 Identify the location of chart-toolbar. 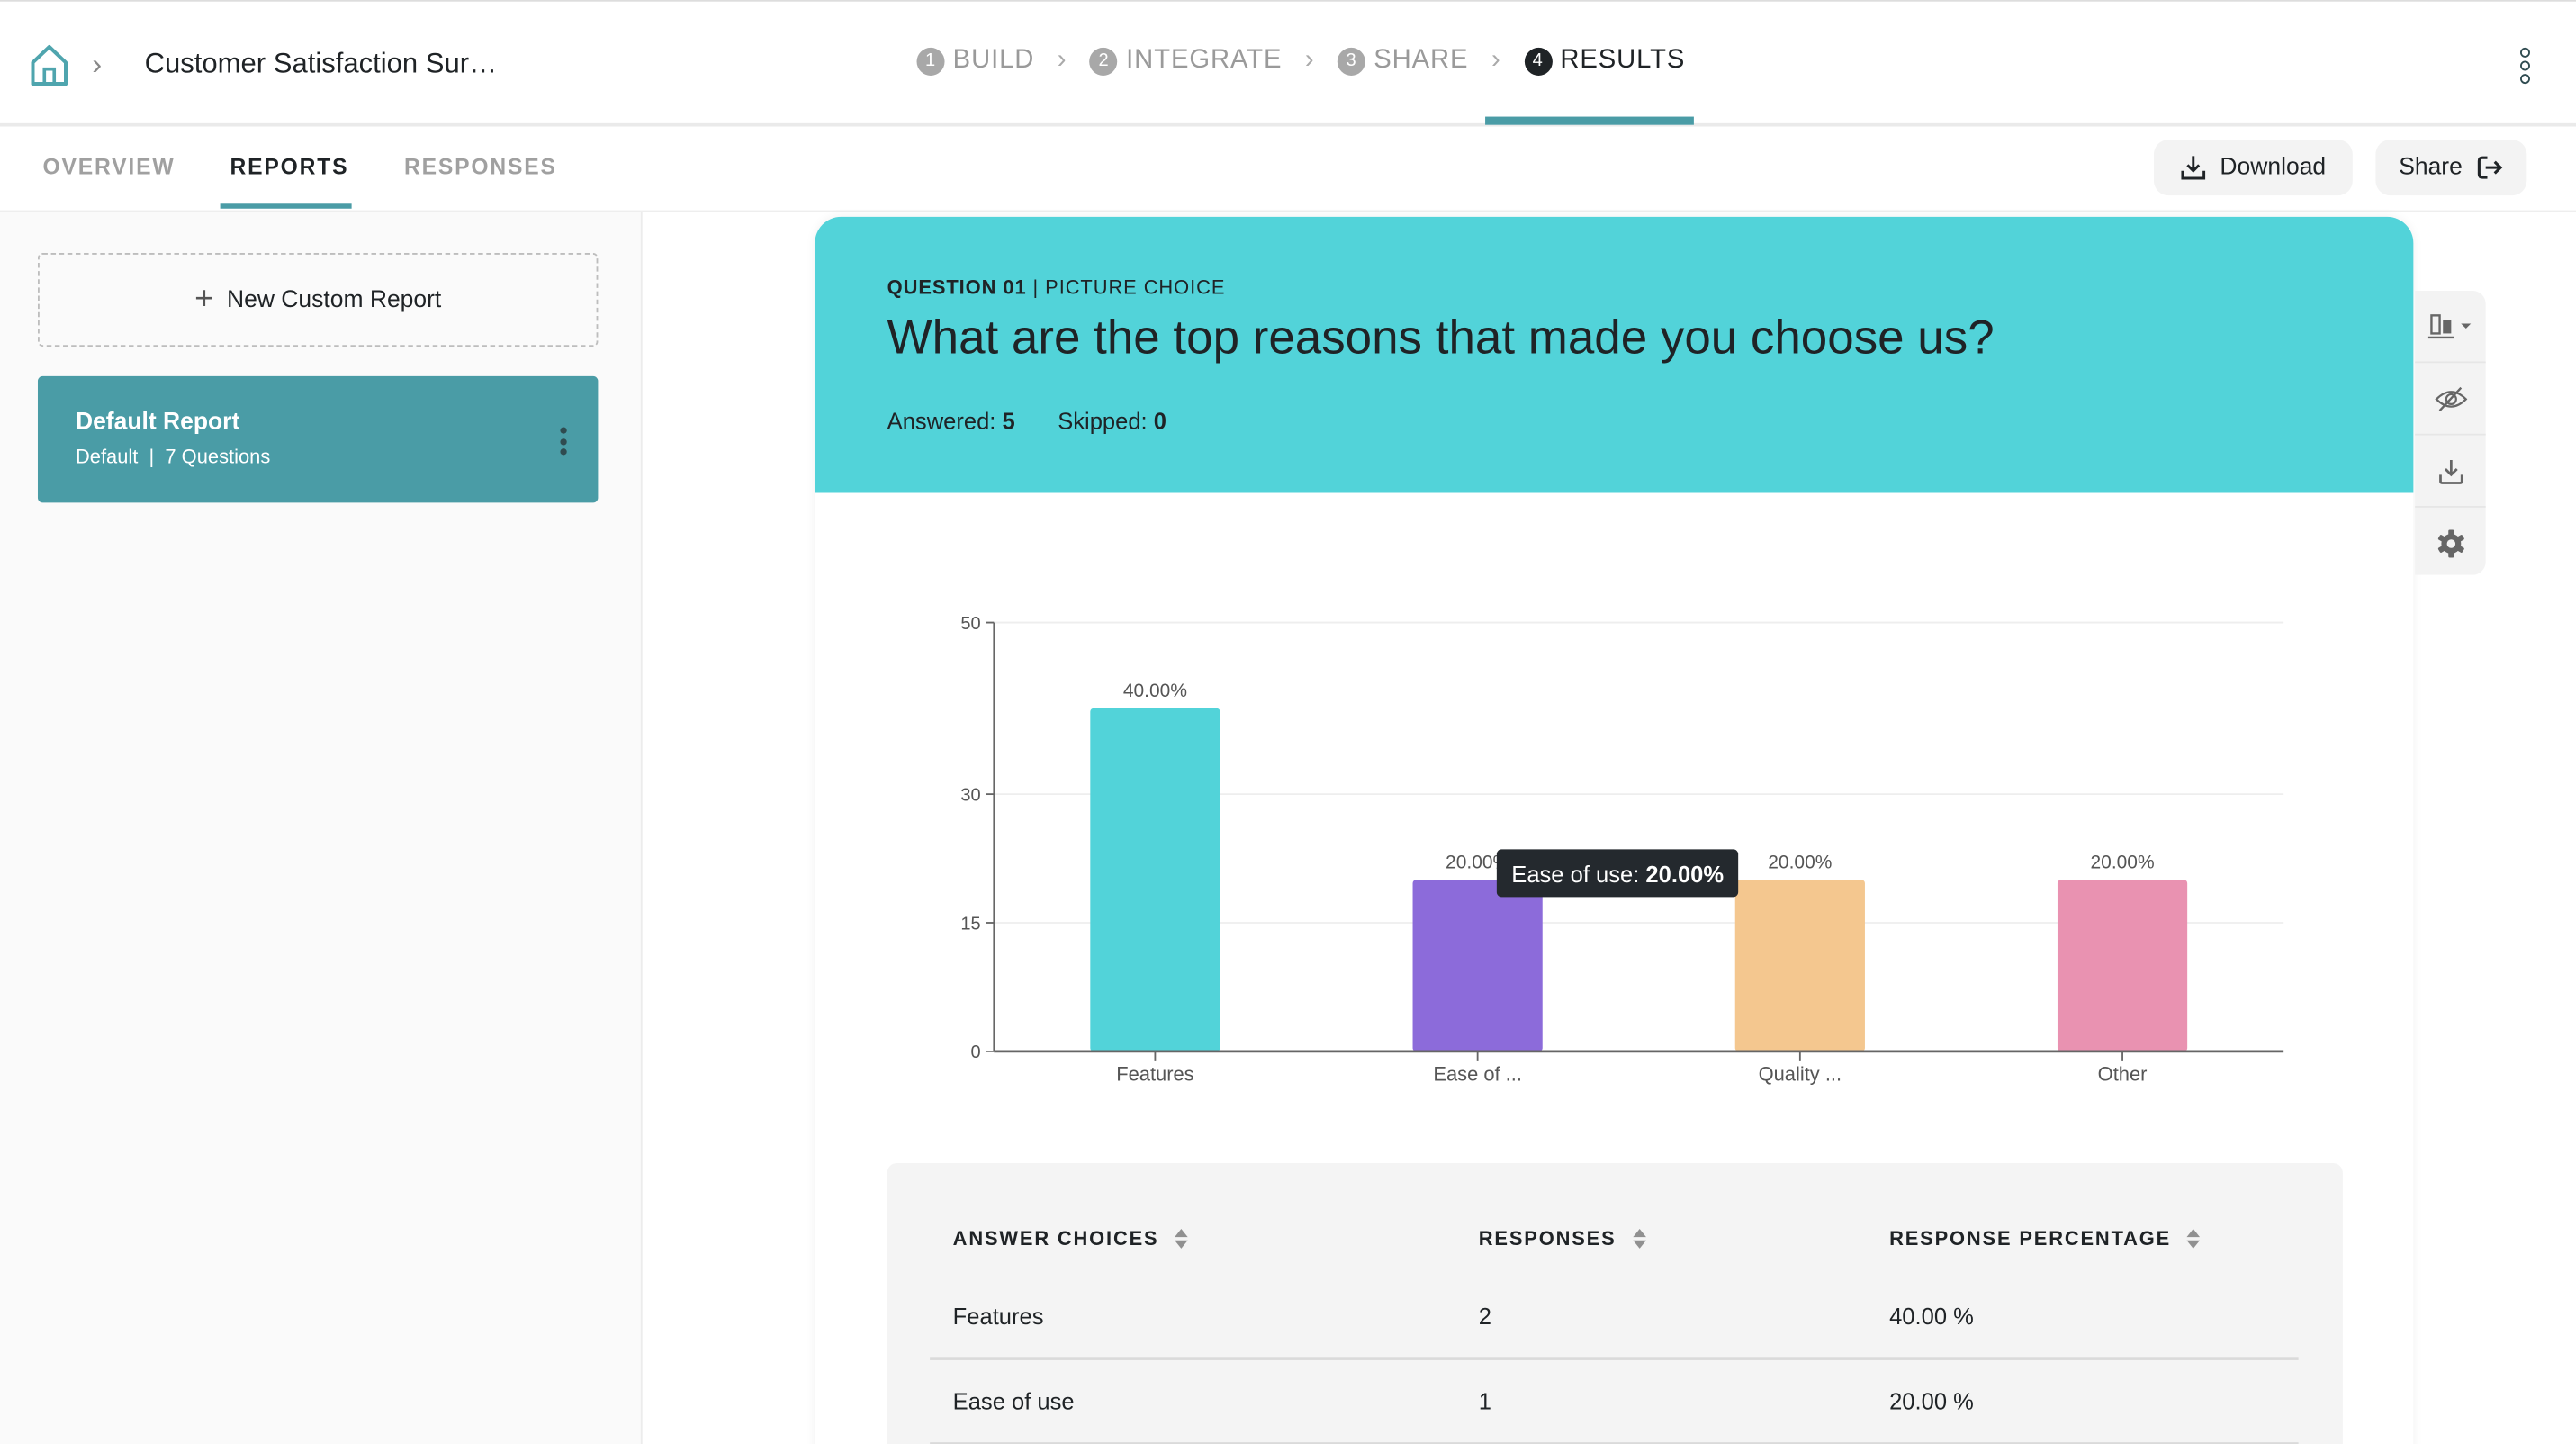
(2450, 434).